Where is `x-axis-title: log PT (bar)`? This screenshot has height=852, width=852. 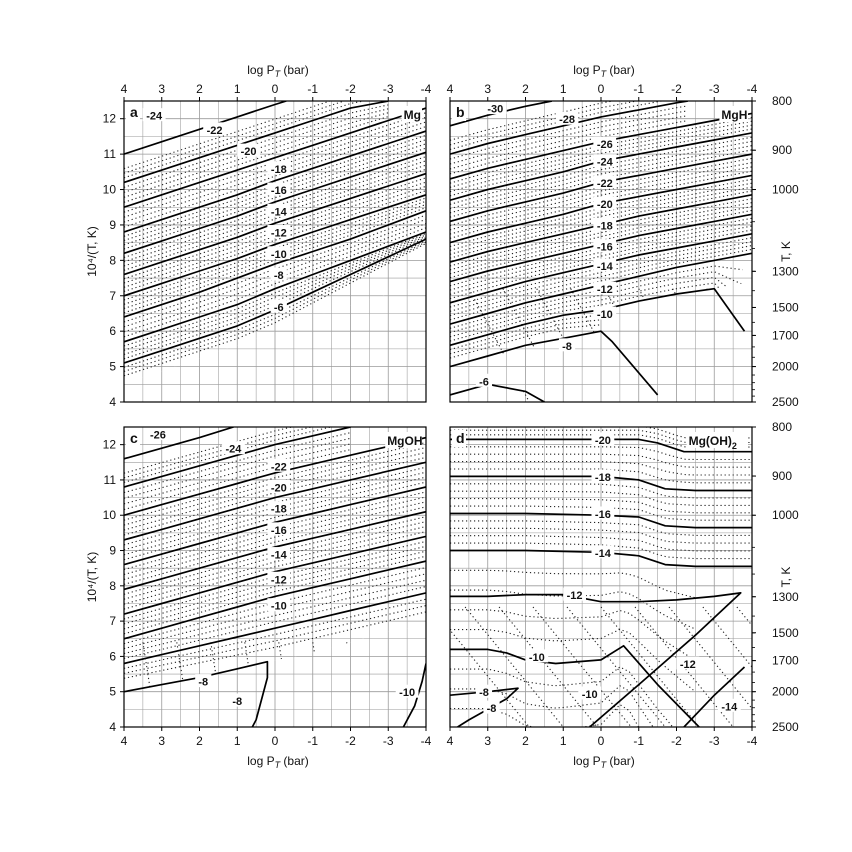 x-axis-title: log PT (bar) is located at coordinates (278, 71).